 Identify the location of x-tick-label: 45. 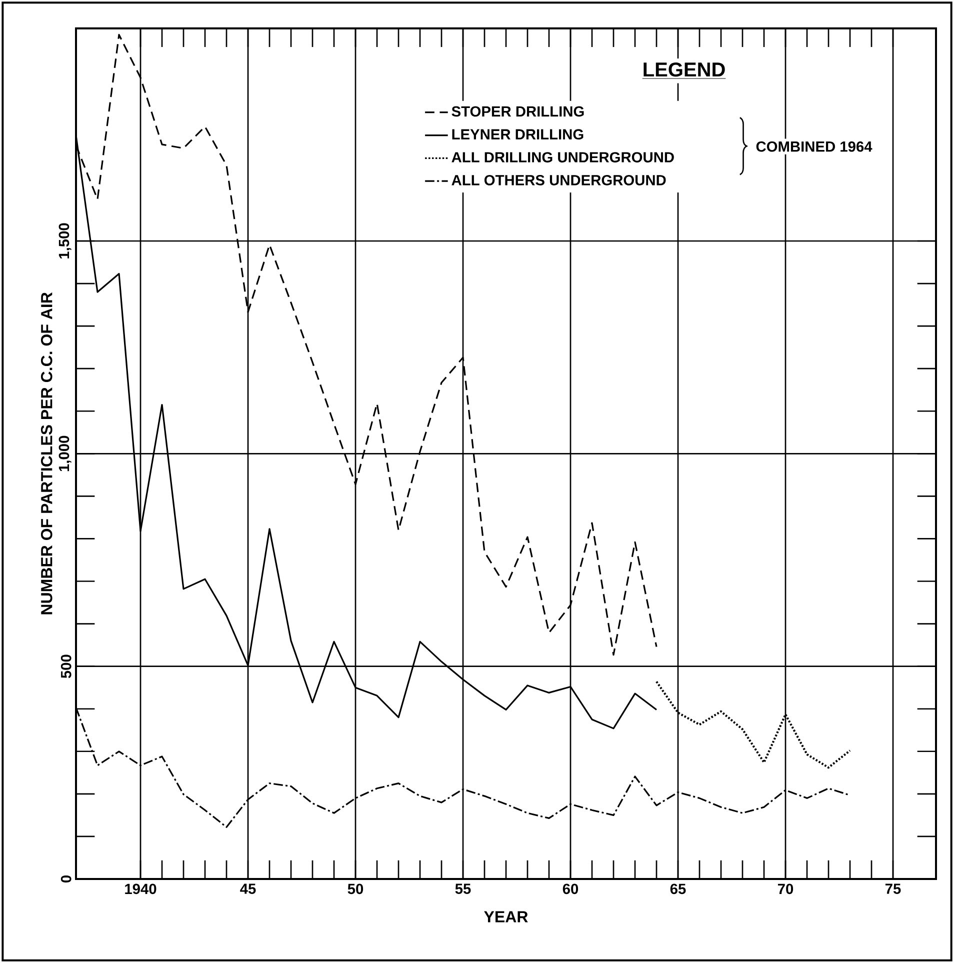
(248, 889).